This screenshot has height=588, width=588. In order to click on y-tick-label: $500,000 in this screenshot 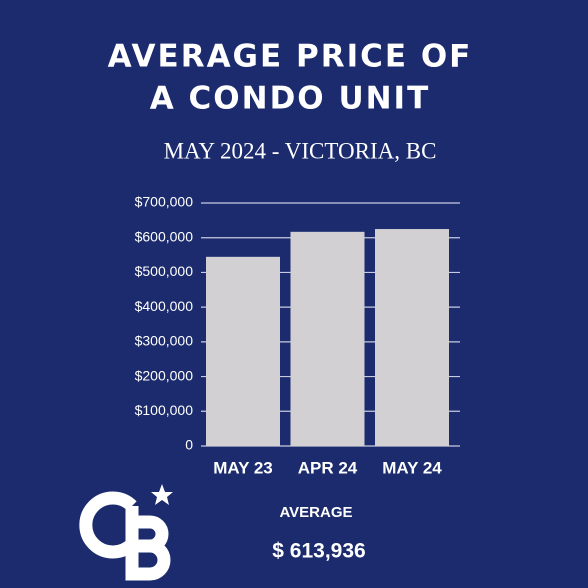, I will do `click(164, 271)`.